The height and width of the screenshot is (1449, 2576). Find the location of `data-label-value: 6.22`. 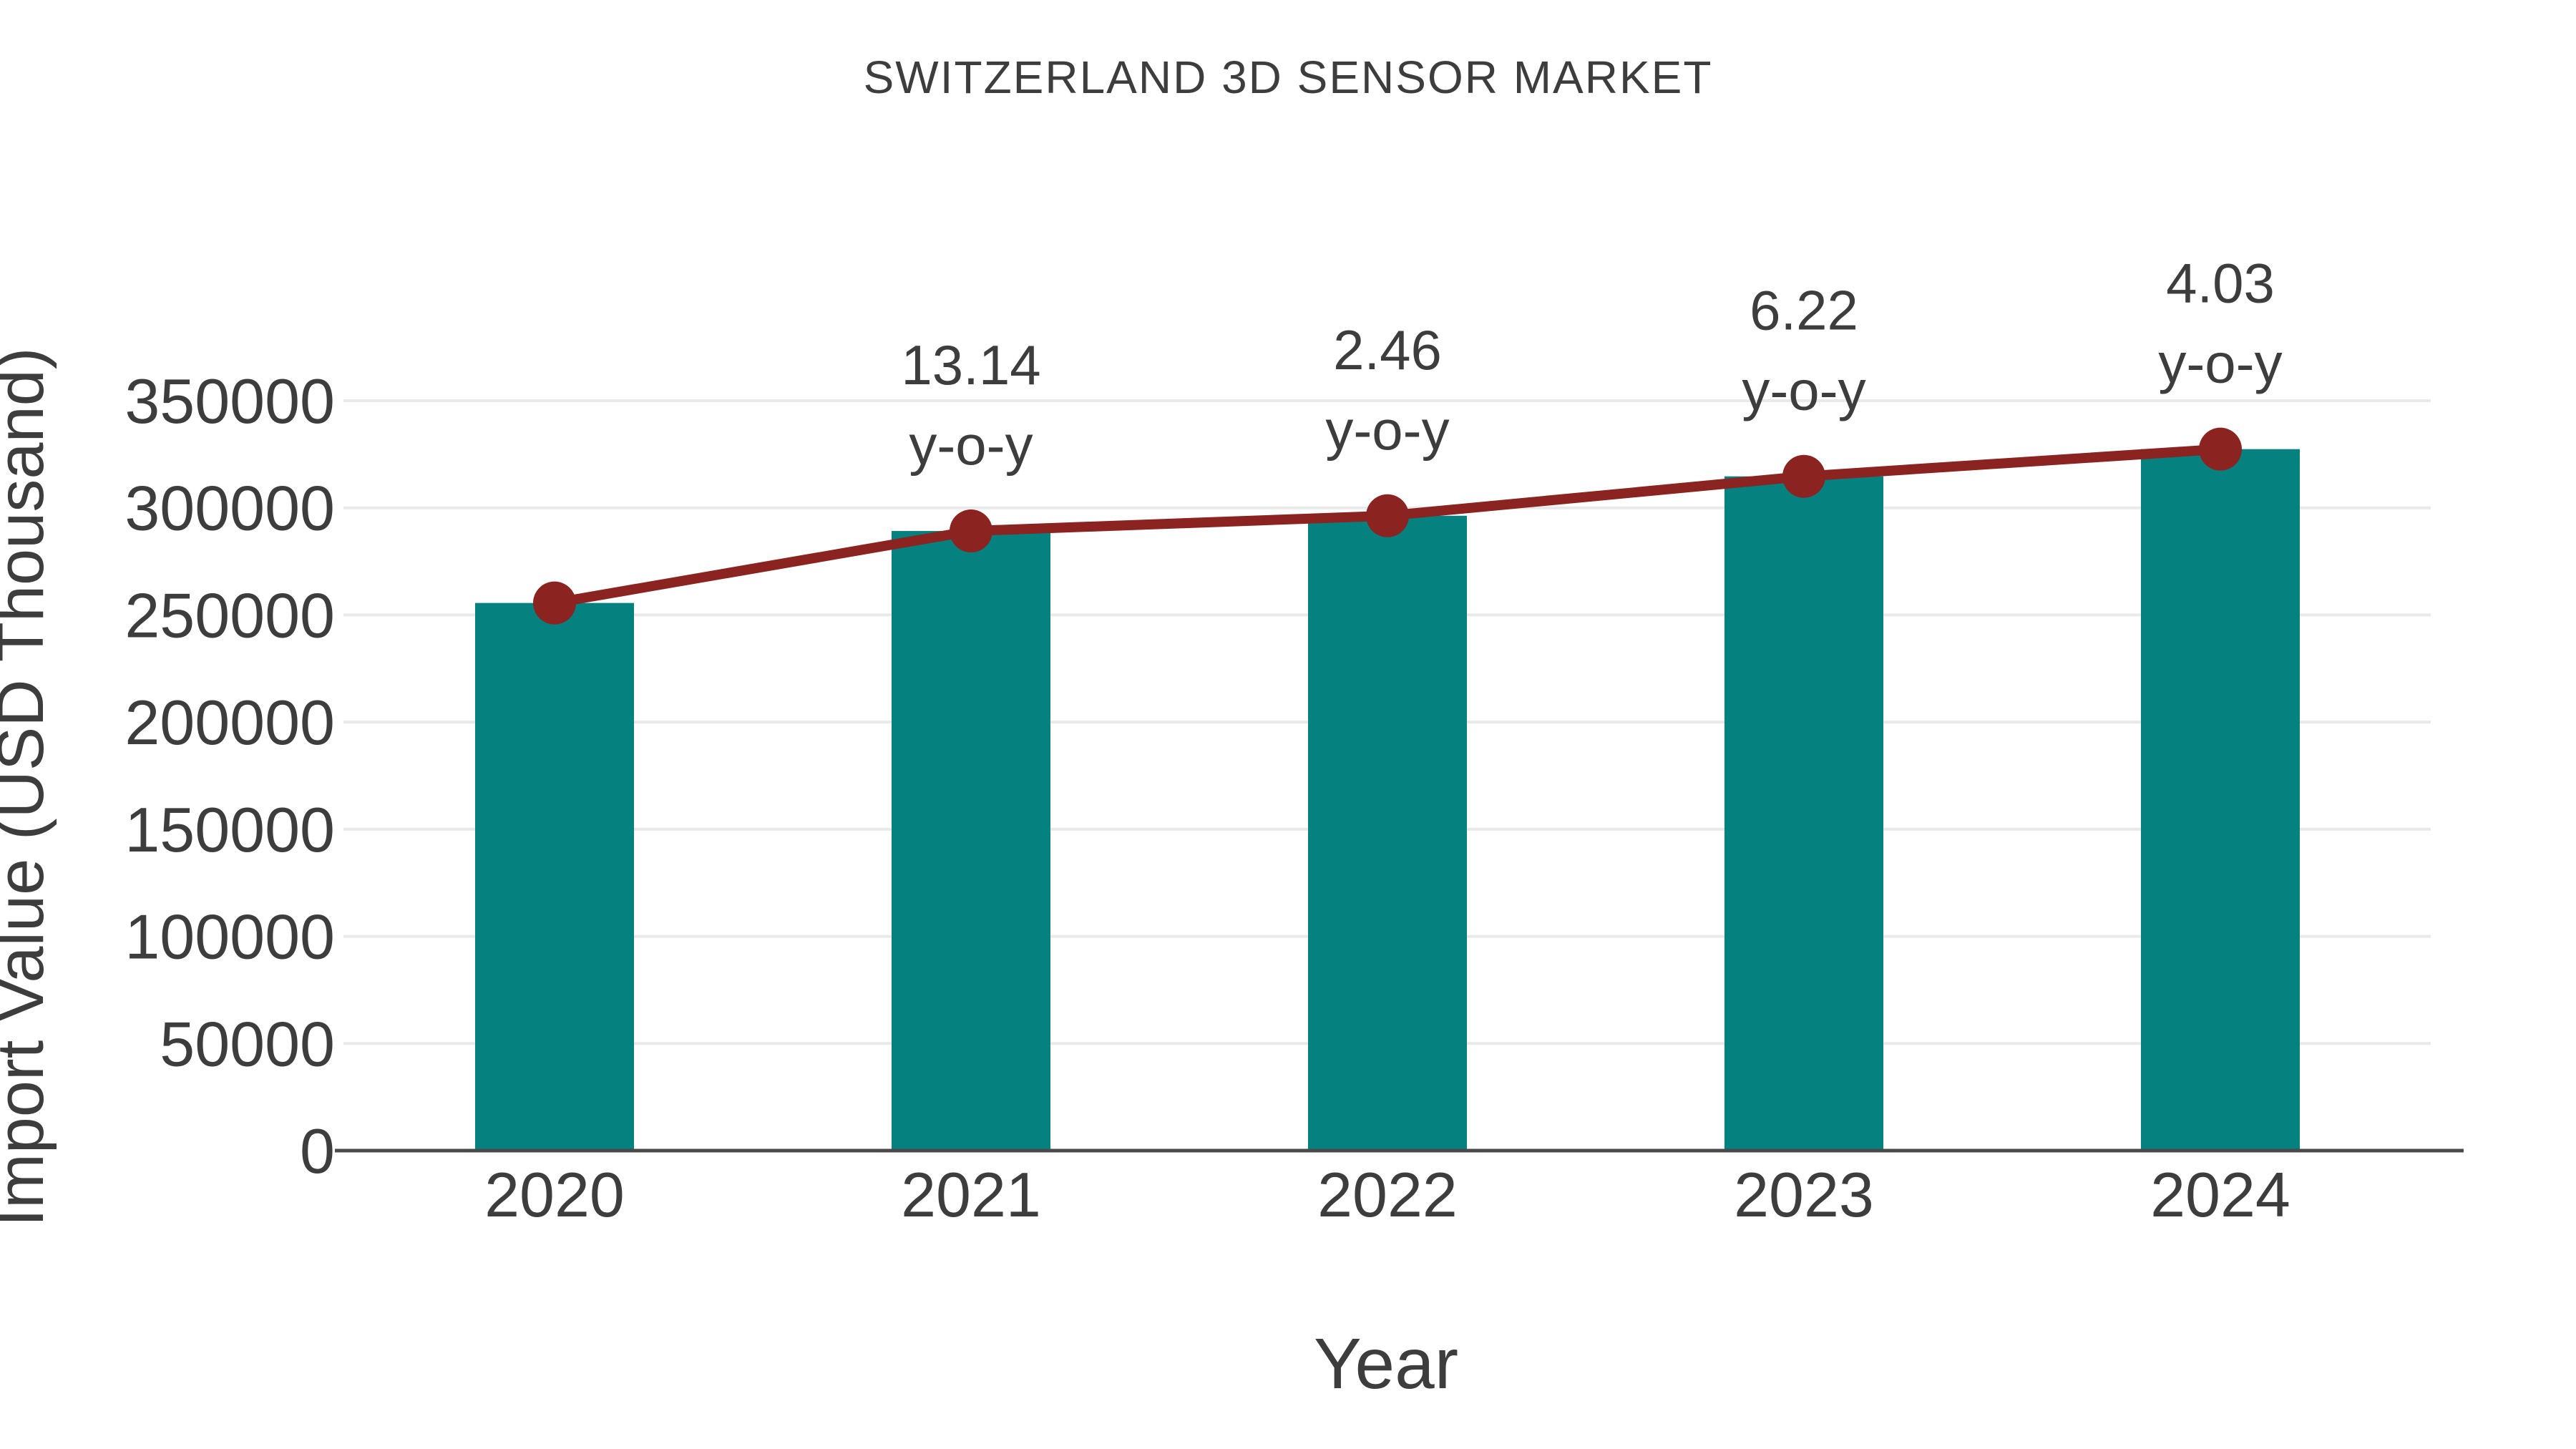

data-label-value: 6.22 is located at coordinates (1804, 310).